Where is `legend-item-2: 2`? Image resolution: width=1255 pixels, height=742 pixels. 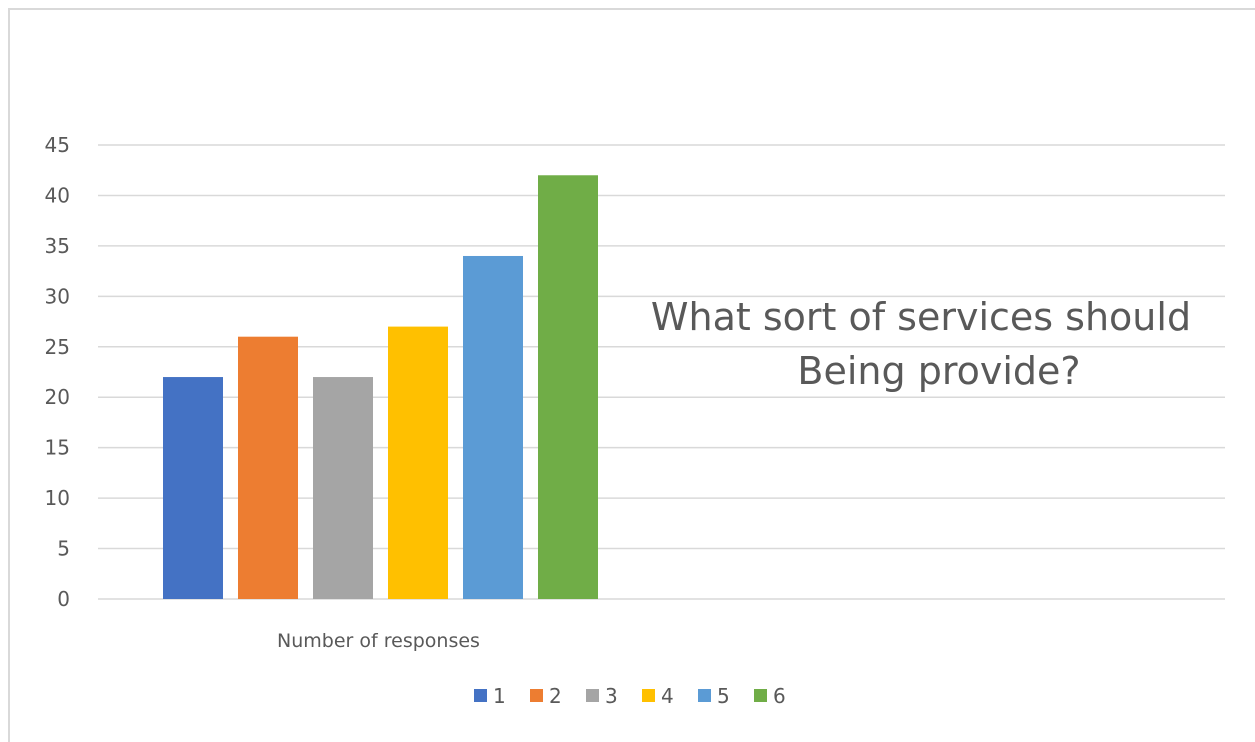
legend-item-2: 2 is located at coordinates (546, 696).